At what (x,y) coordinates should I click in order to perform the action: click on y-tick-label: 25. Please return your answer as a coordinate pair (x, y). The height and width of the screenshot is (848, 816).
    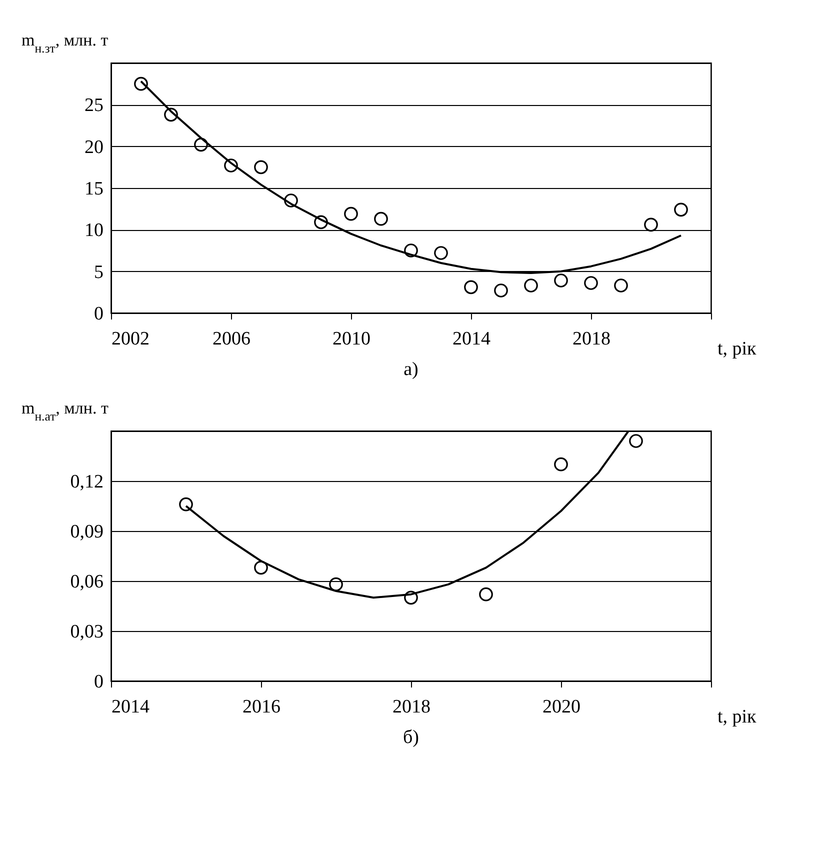
    Looking at the image, I should click on (94, 105).